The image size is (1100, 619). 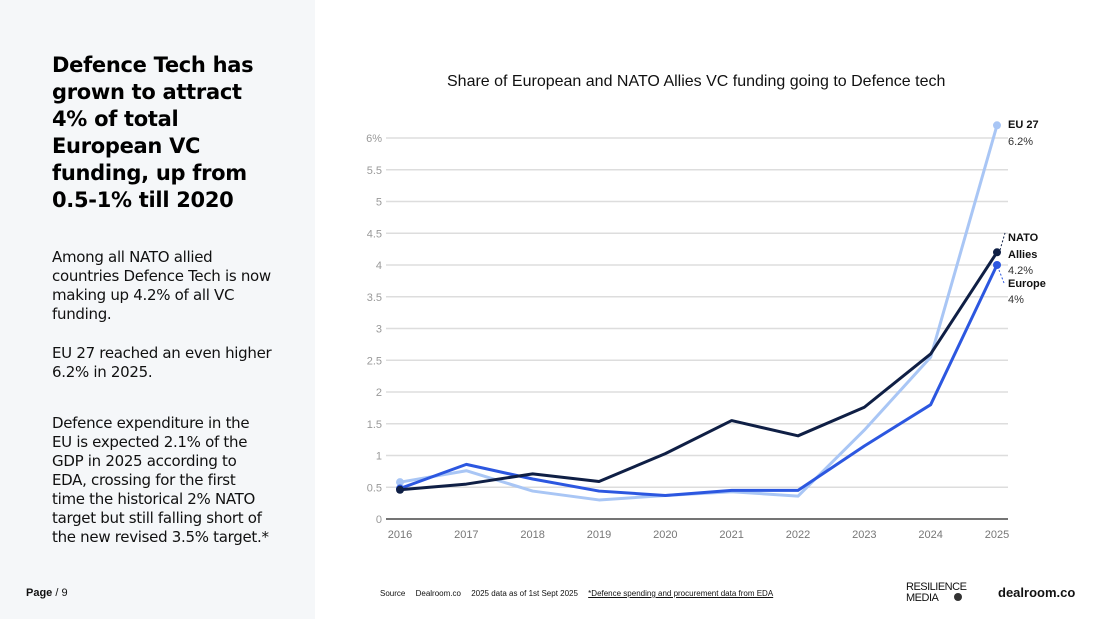 What do you see at coordinates (374, 488) in the screenshot?
I see `y-tick-label: 0.5` at bounding box center [374, 488].